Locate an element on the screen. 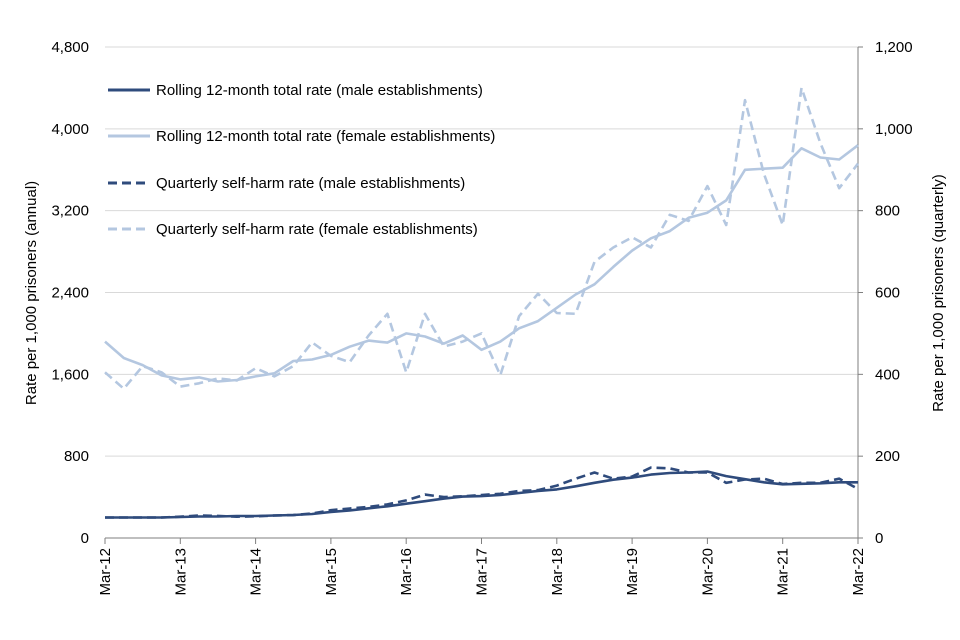  x-tick-label: Mar-12 is located at coordinates (105, 572).